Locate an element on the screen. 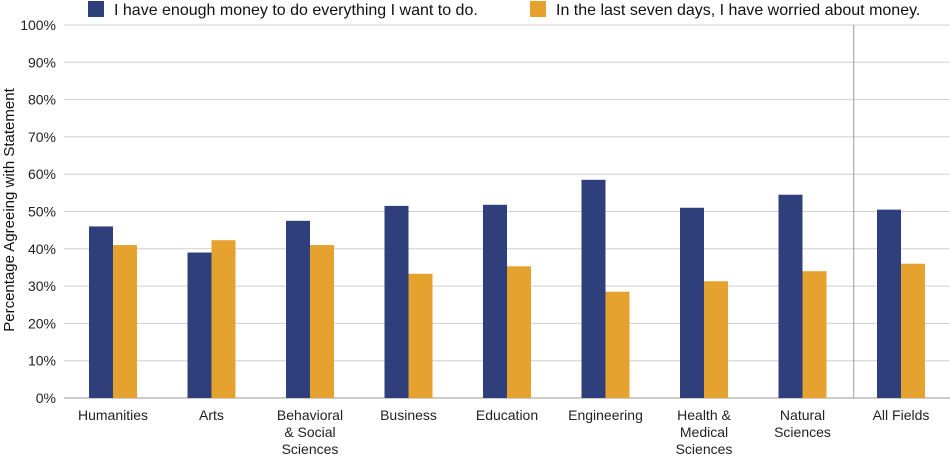  y-tick-label: 20% is located at coordinates (42, 323).